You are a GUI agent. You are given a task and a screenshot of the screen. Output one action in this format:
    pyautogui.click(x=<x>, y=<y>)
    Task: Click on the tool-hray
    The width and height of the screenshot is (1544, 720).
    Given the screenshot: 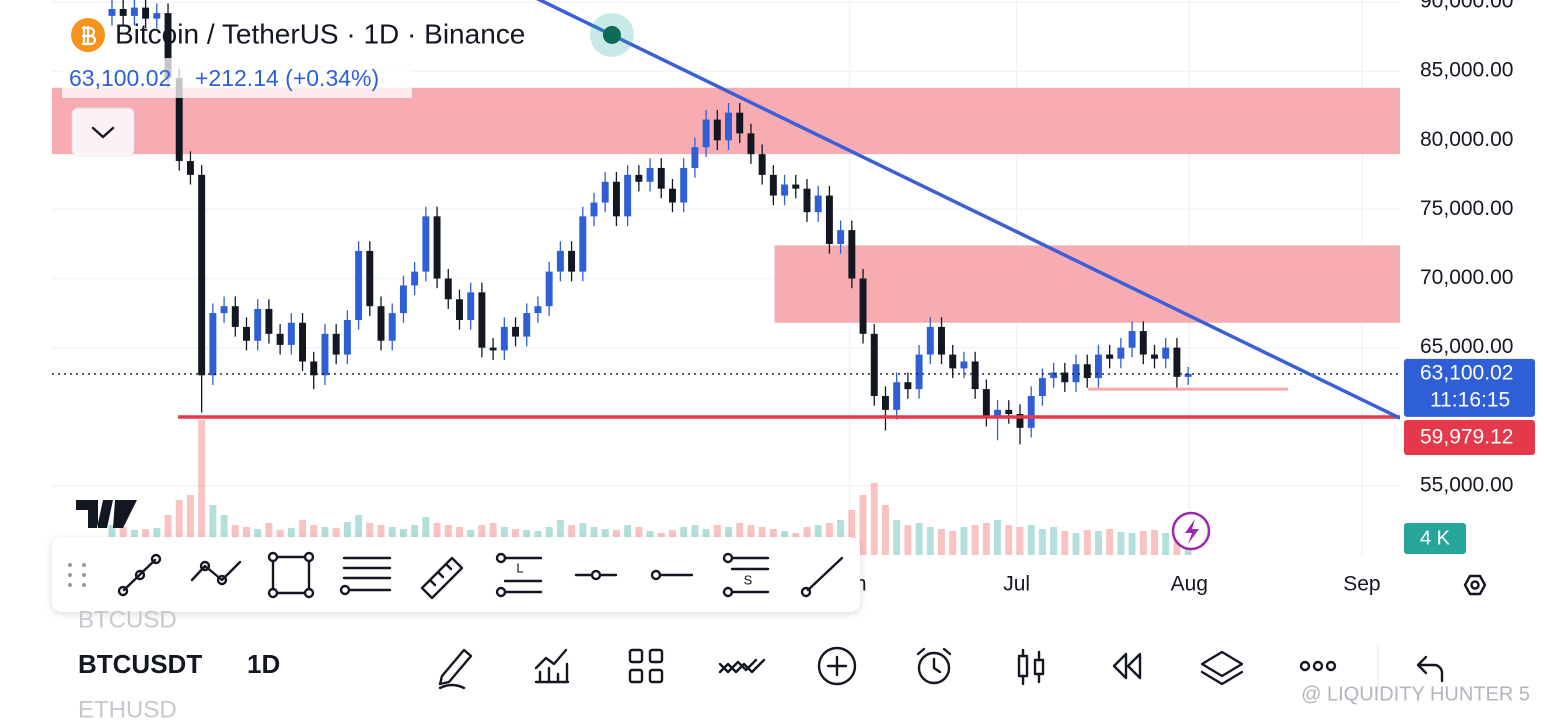 What is the action you would take?
    pyautogui.click(x=672, y=575)
    